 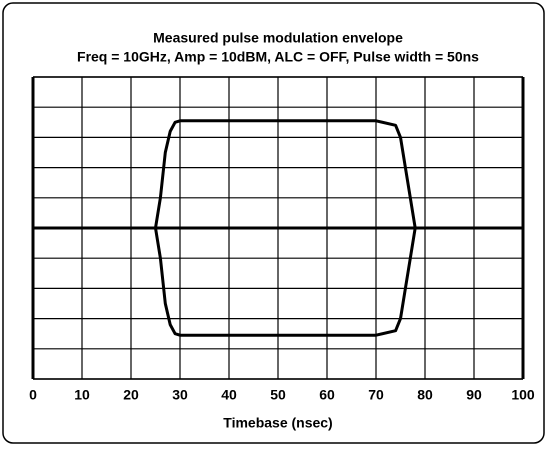 What do you see at coordinates (376, 395) in the screenshot?
I see `x-tick-label: 70` at bounding box center [376, 395].